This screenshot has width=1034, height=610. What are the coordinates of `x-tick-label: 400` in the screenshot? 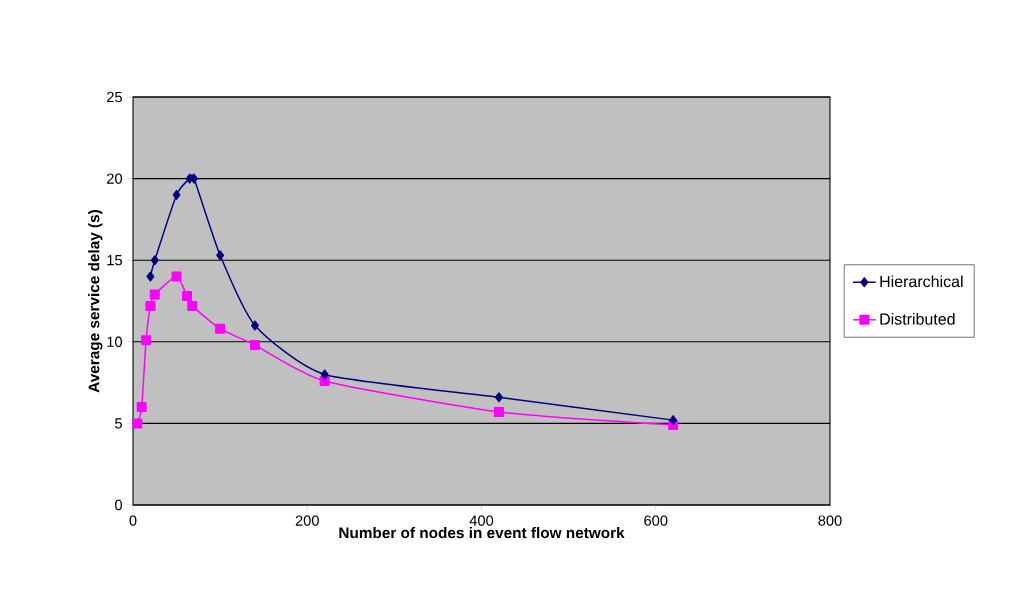 It's located at (481, 520).